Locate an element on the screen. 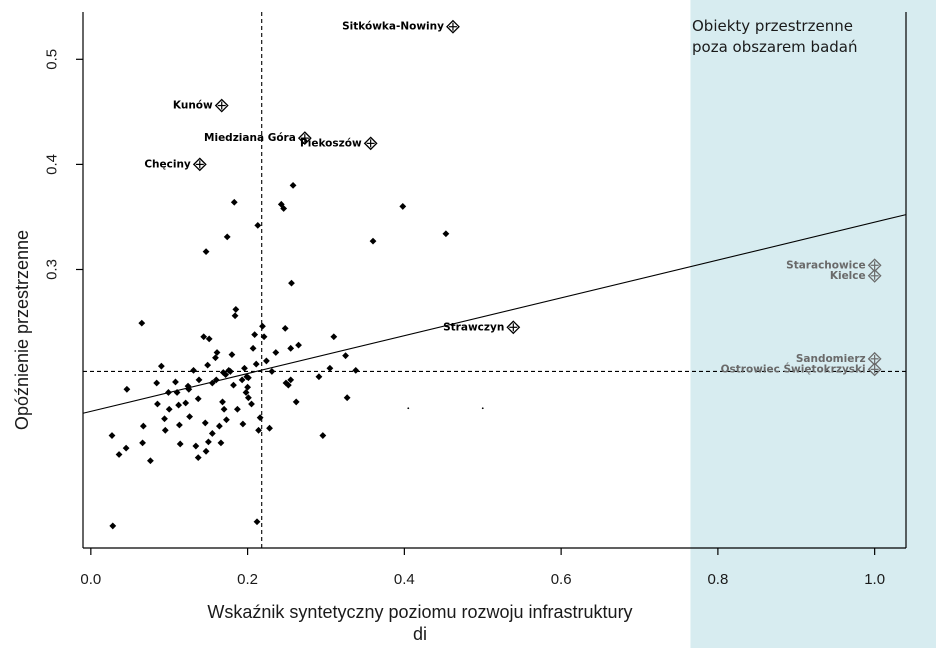 The image size is (936, 648). point-label: Strawczyn is located at coordinates (473, 327).